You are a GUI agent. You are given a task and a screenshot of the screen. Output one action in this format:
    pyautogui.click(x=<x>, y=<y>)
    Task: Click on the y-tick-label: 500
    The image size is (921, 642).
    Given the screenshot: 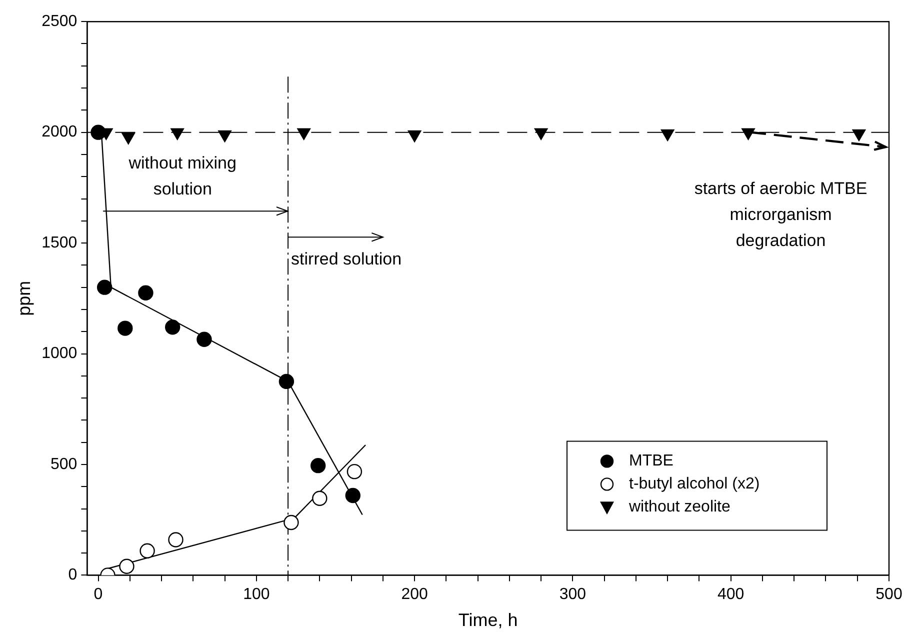 What is the action you would take?
    pyautogui.click(x=64, y=464)
    